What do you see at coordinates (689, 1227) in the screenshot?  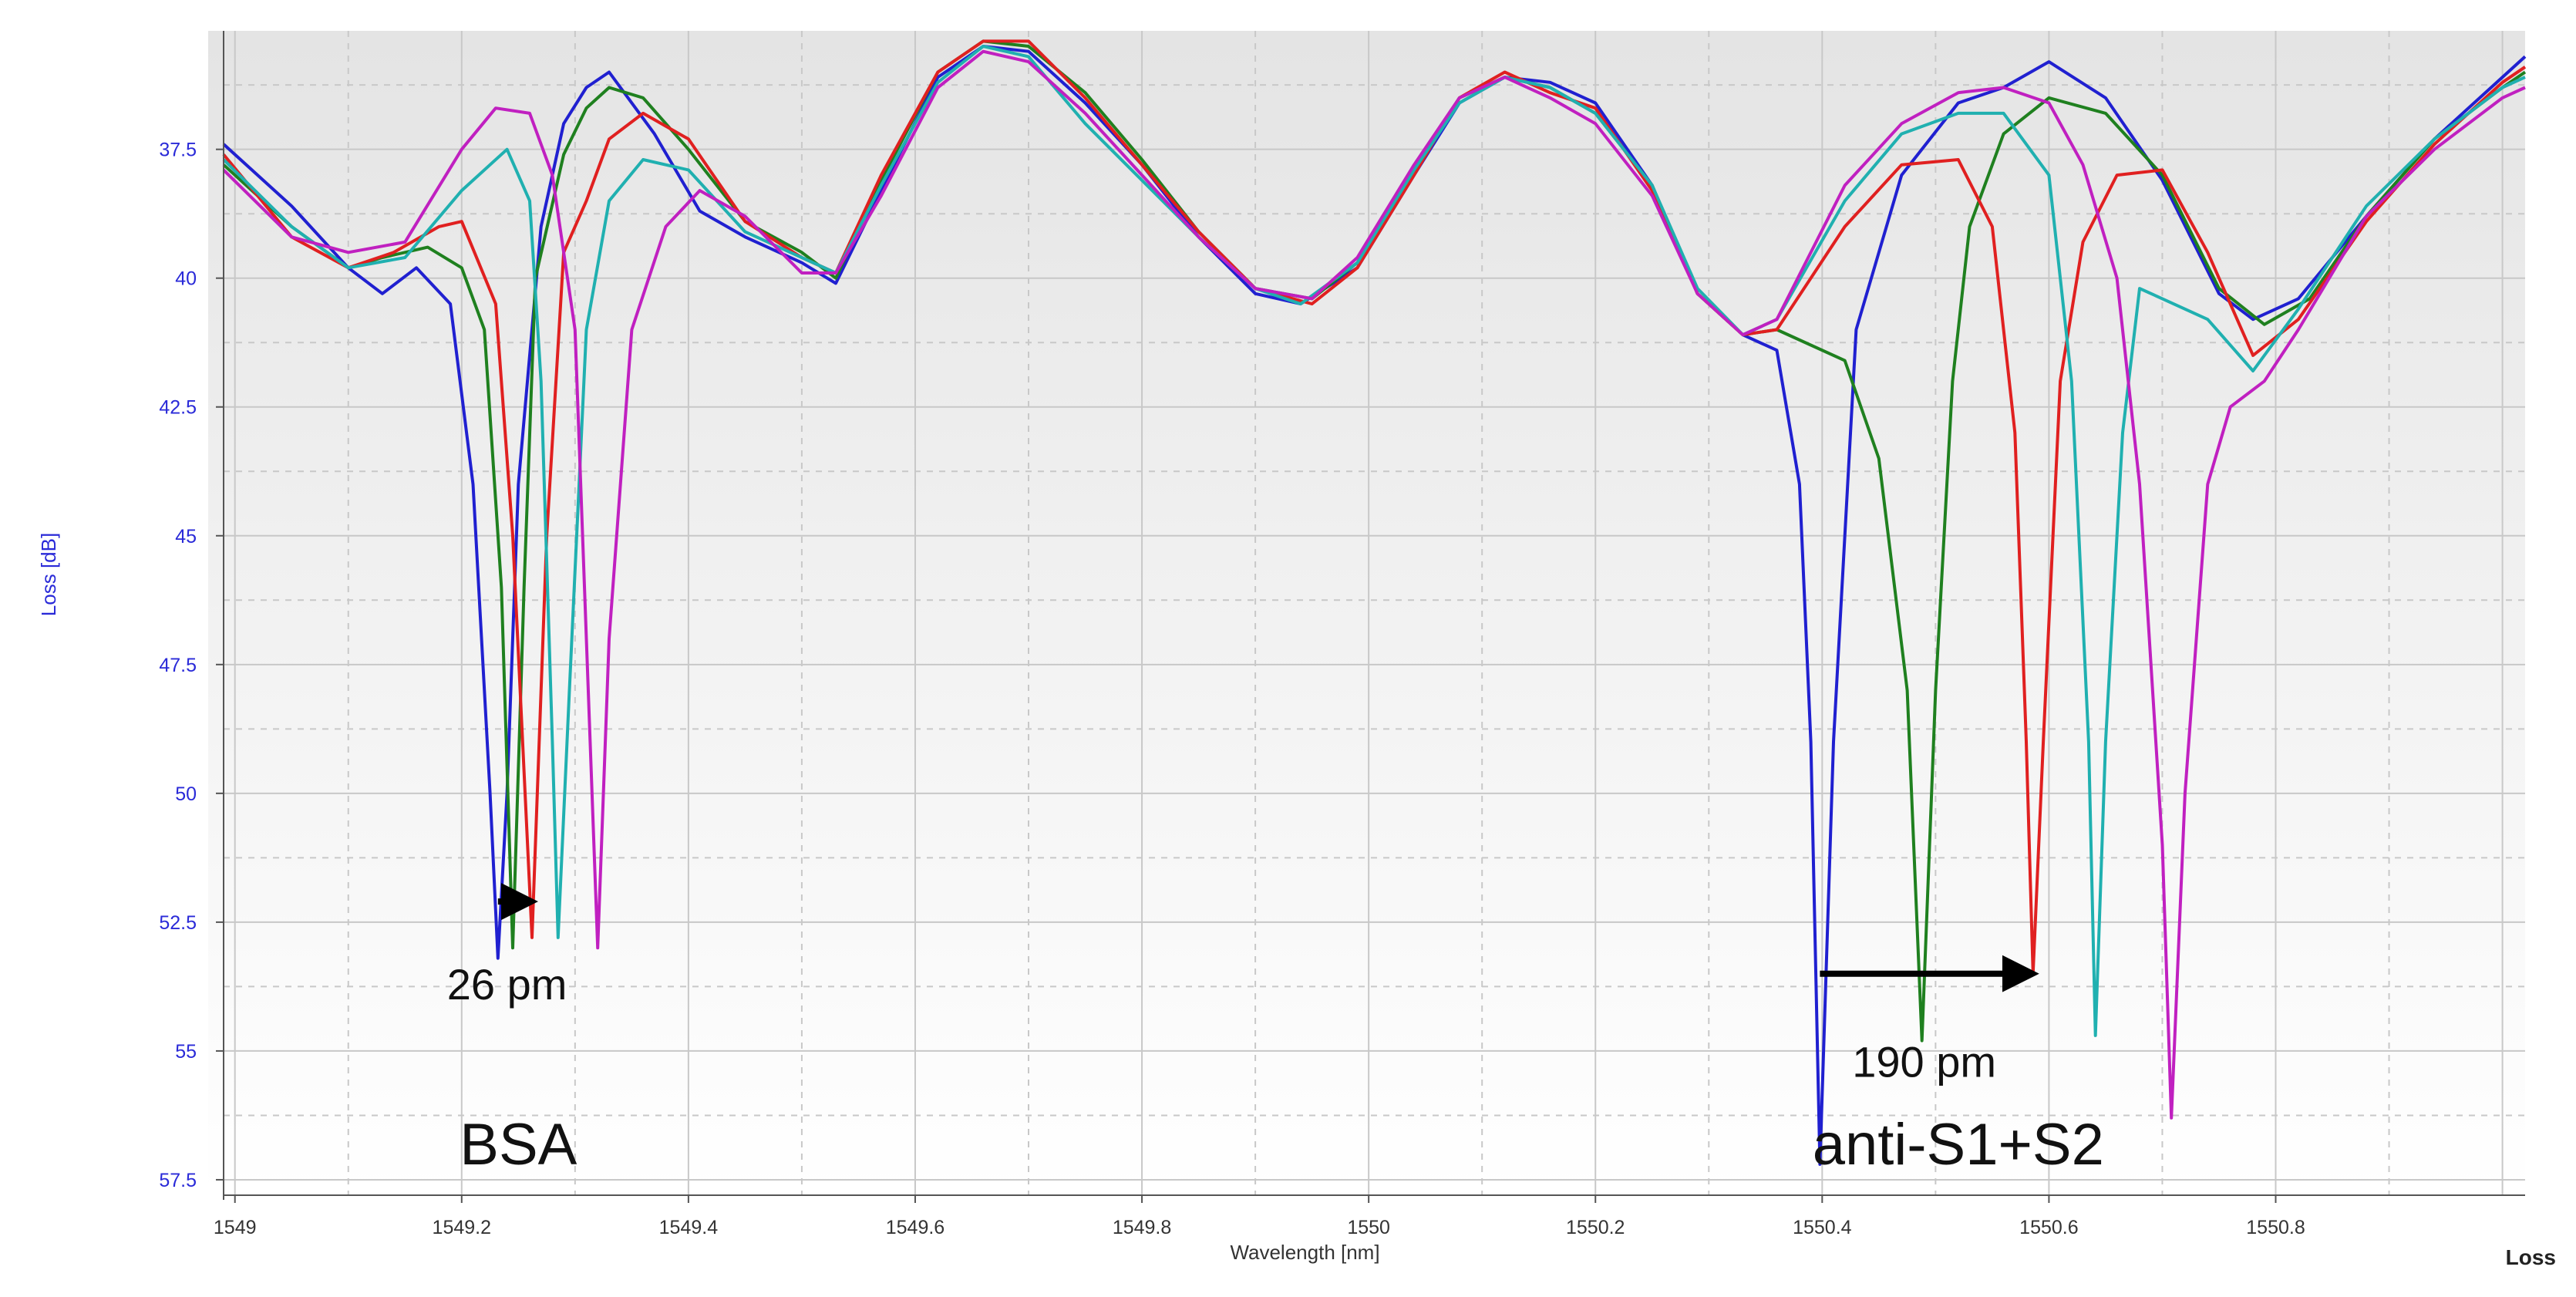 I see `x-tick-label: 1549.4` at bounding box center [689, 1227].